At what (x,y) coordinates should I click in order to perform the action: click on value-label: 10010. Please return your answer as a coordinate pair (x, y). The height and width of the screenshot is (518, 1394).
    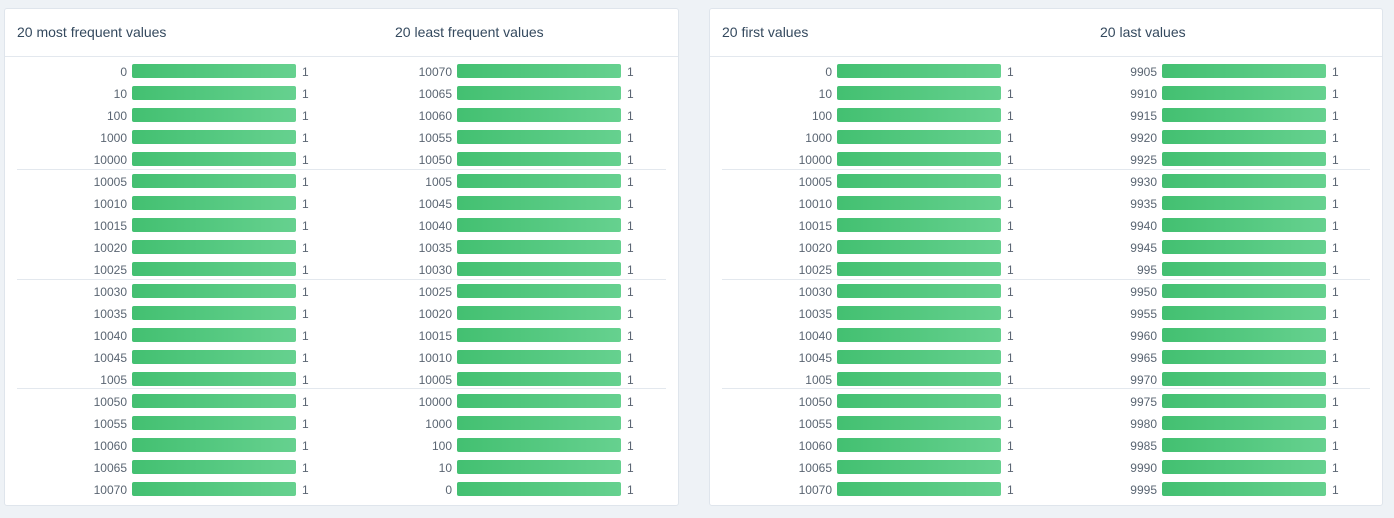
    Looking at the image, I should click on (110, 204).